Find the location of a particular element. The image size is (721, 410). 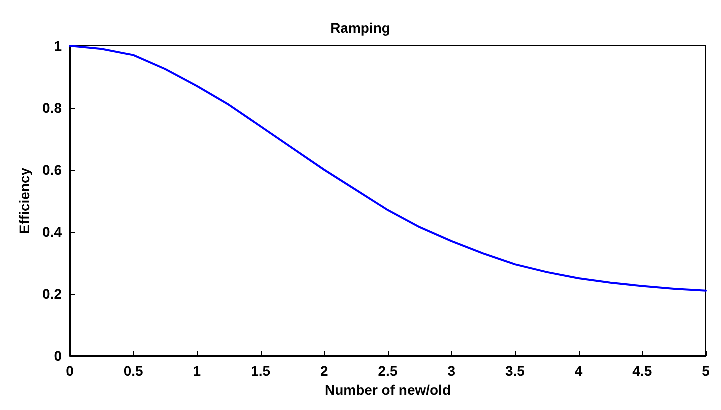

y-tick-label: 0.2 is located at coordinates (52, 294).